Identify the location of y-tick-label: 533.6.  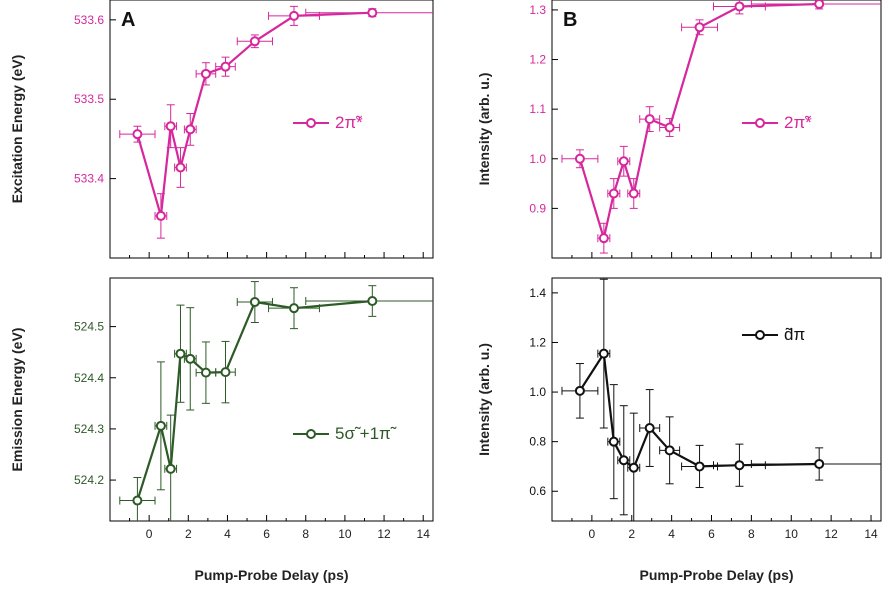
(89, 20).